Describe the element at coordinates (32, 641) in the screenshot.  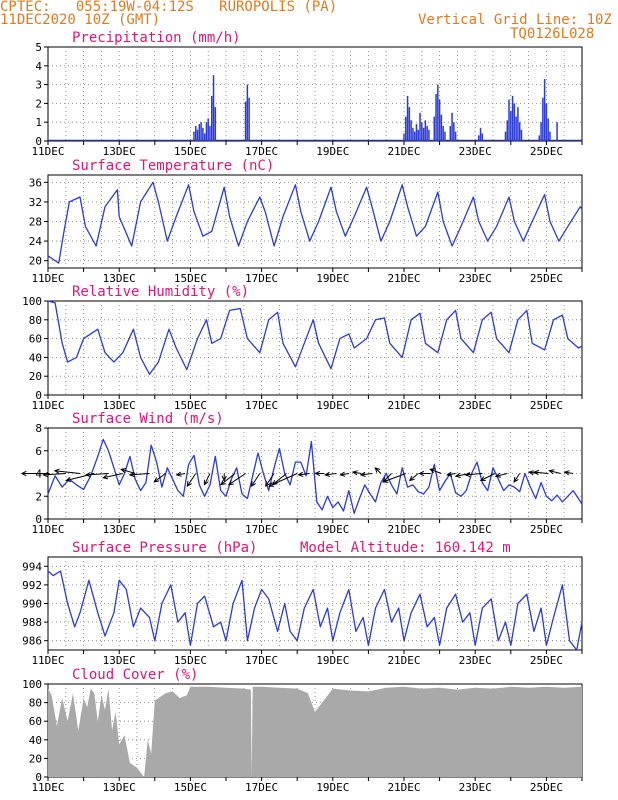
I see `y-tick-label: 986` at that location.